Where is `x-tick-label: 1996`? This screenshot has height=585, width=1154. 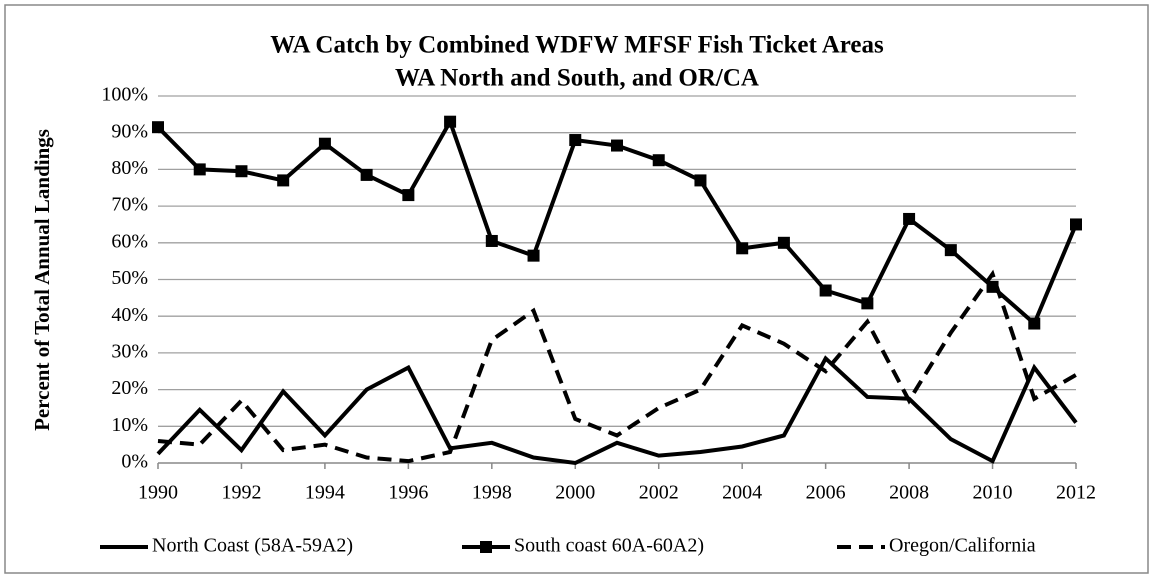 x-tick-label: 1996 is located at coordinates (408, 493).